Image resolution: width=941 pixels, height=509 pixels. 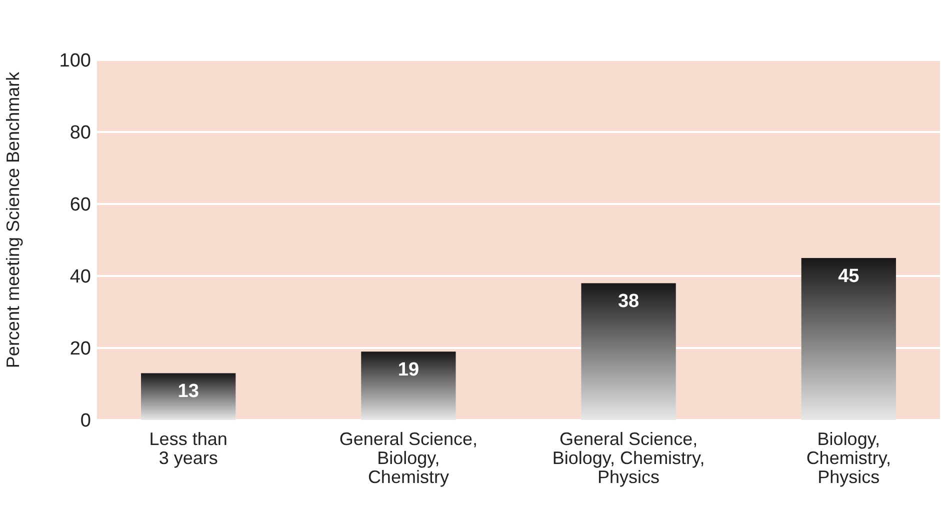 What do you see at coordinates (80, 277) in the screenshot?
I see `y-tick-label: 40` at bounding box center [80, 277].